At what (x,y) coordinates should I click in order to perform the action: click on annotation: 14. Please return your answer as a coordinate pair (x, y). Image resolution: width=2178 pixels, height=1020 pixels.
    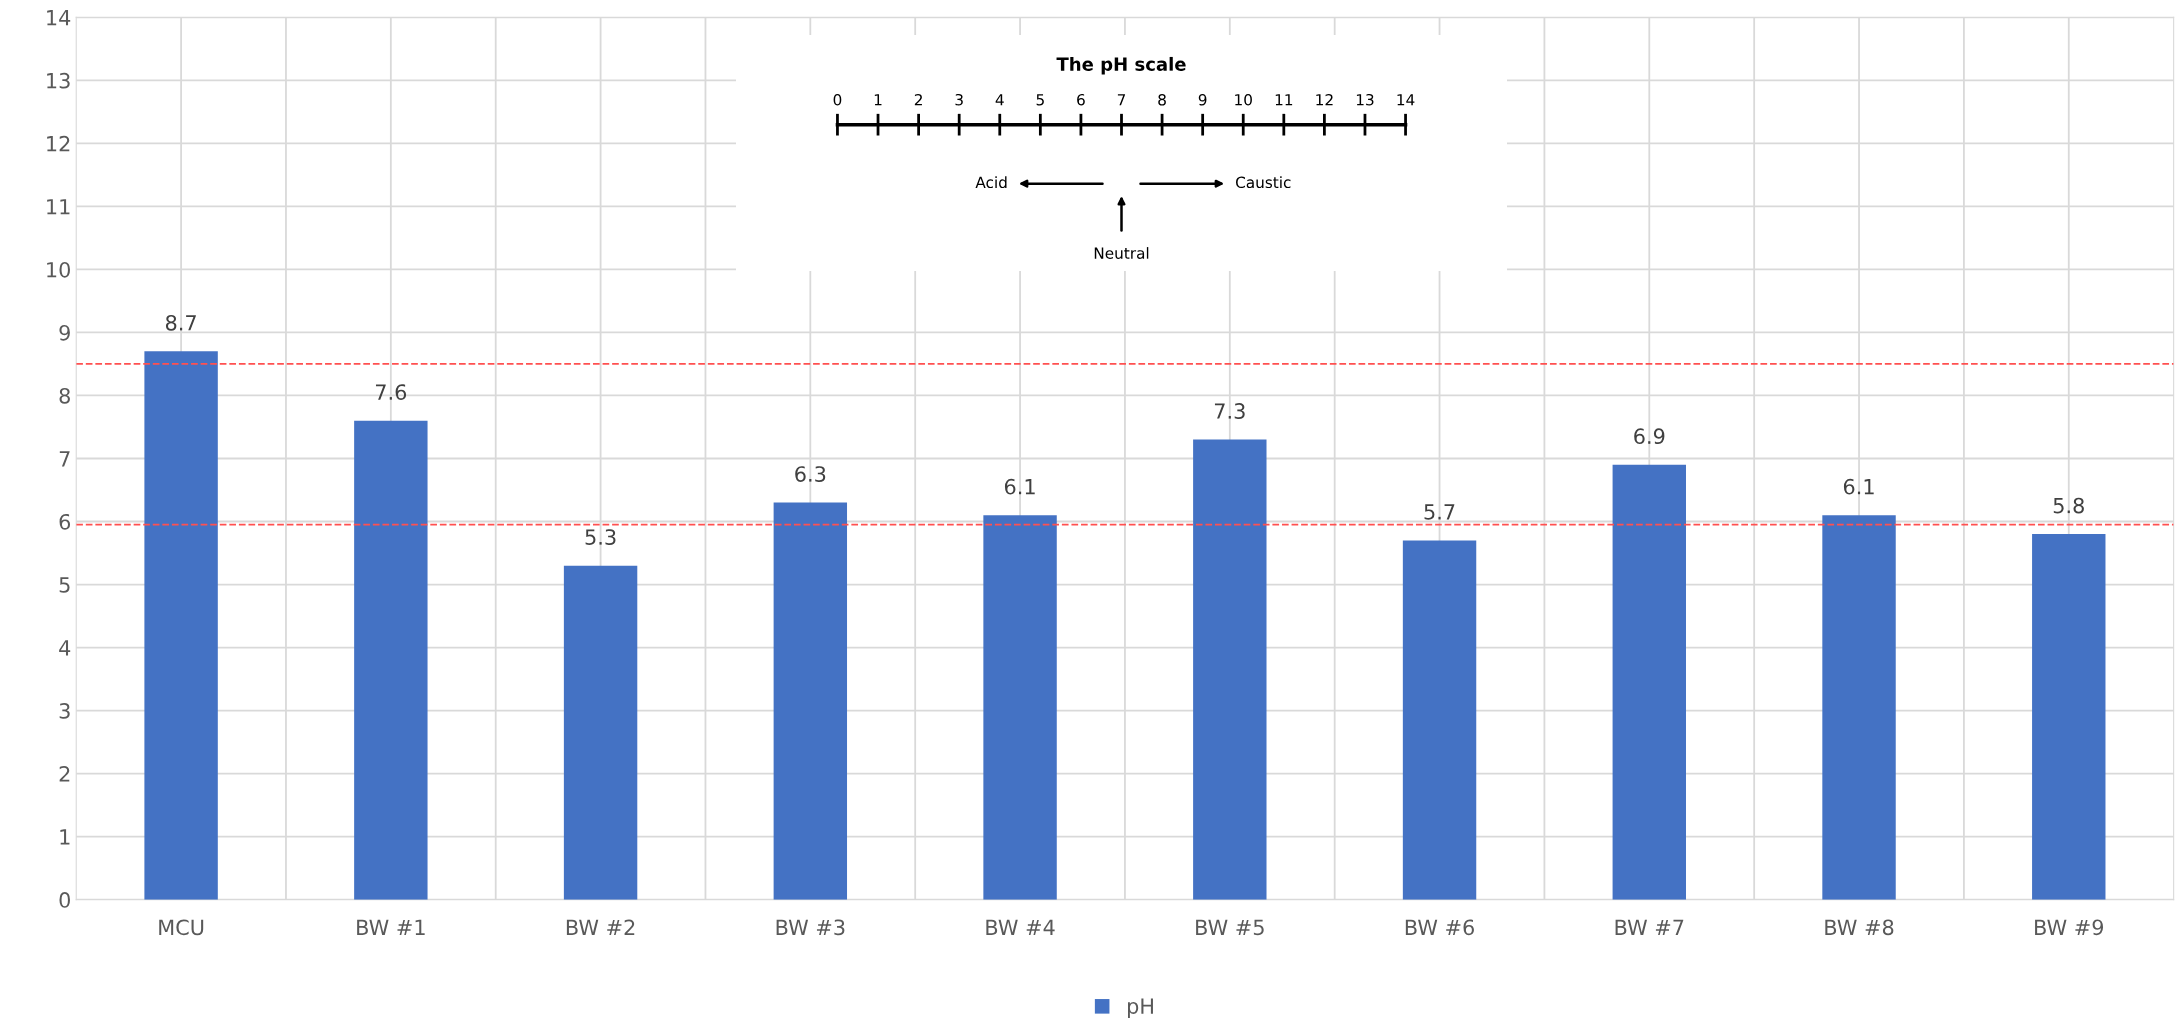
    Looking at the image, I should click on (1406, 100).